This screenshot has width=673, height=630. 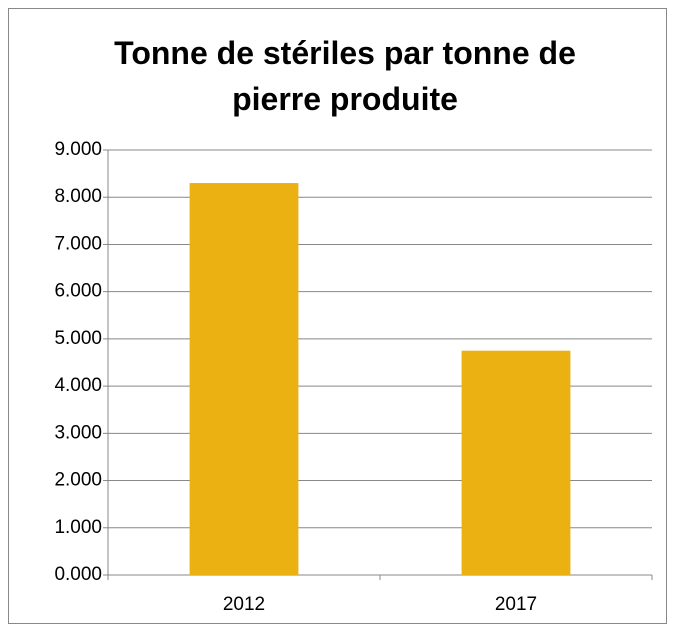 I want to click on y-tick-label: 9.000, so click(x=78, y=149).